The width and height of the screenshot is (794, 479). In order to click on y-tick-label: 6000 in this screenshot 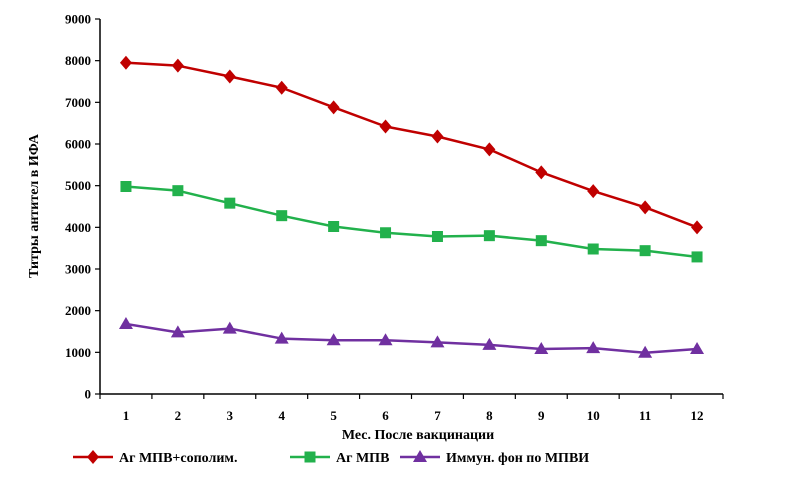, I will do `click(78, 144)`.